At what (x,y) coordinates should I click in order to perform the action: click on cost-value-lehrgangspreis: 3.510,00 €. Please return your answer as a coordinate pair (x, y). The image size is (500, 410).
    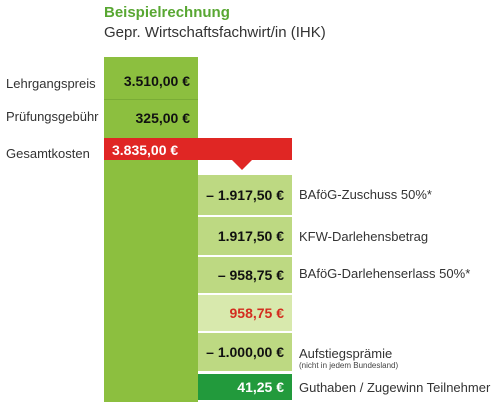
    Looking at the image, I should click on (156, 81).